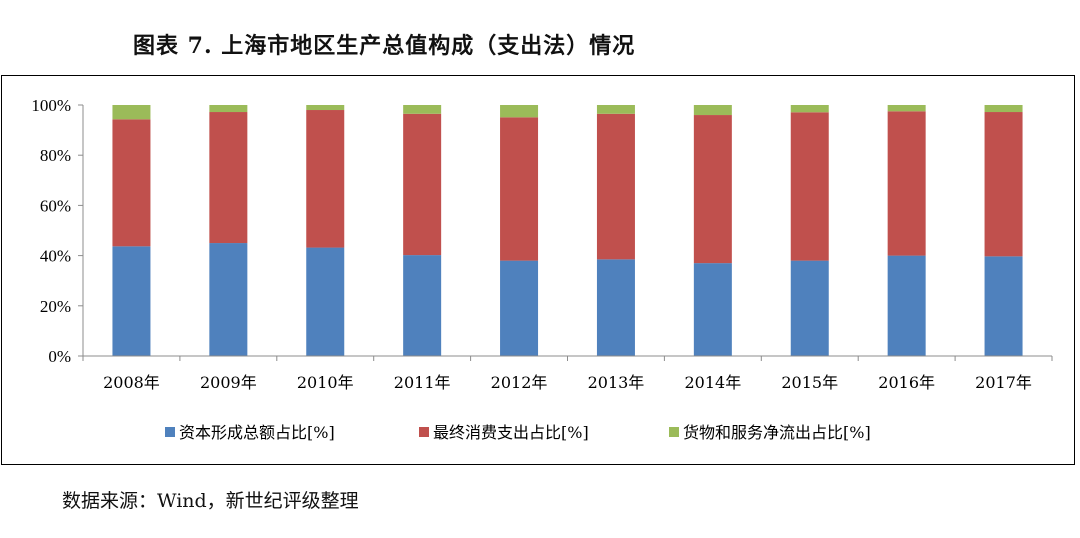  Describe the element at coordinates (131, 183) in the screenshot. I see `bar-segment-2-2008年` at that location.